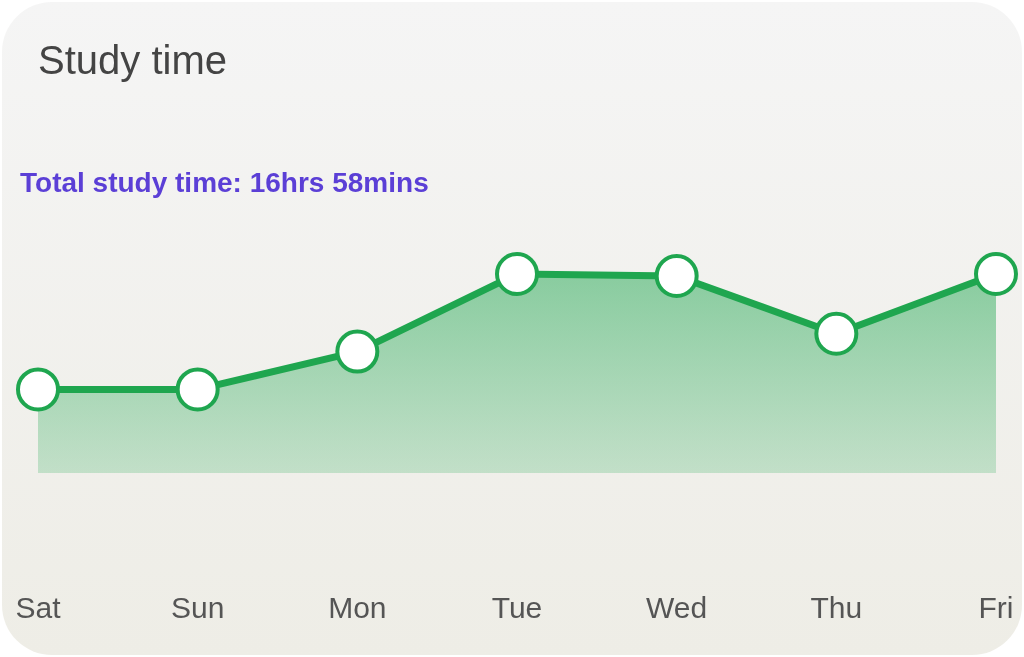 This screenshot has height=657, width=1024. What do you see at coordinates (357, 607) in the screenshot?
I see `x-tick-label: Mon` at bounding box center [357, 607].